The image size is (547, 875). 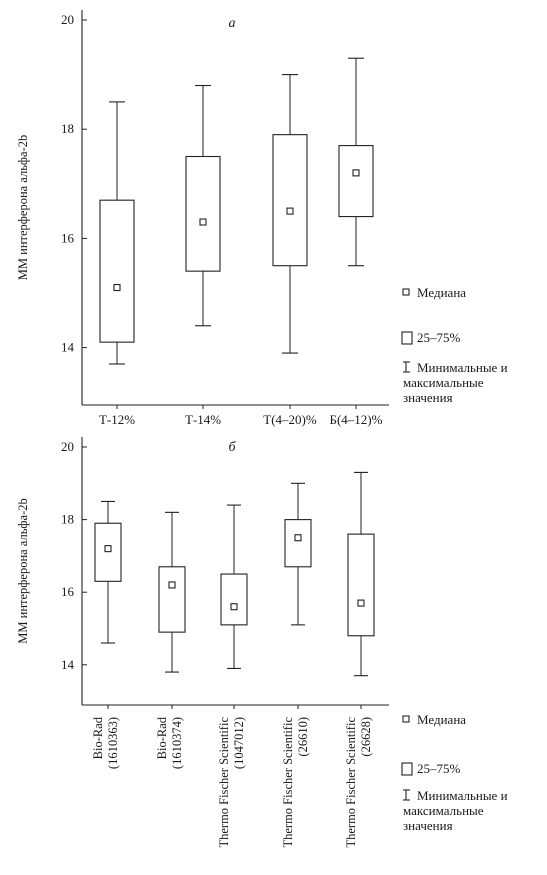 I want to click on x-category-label: Т-14%, so click(x=203, y=419).